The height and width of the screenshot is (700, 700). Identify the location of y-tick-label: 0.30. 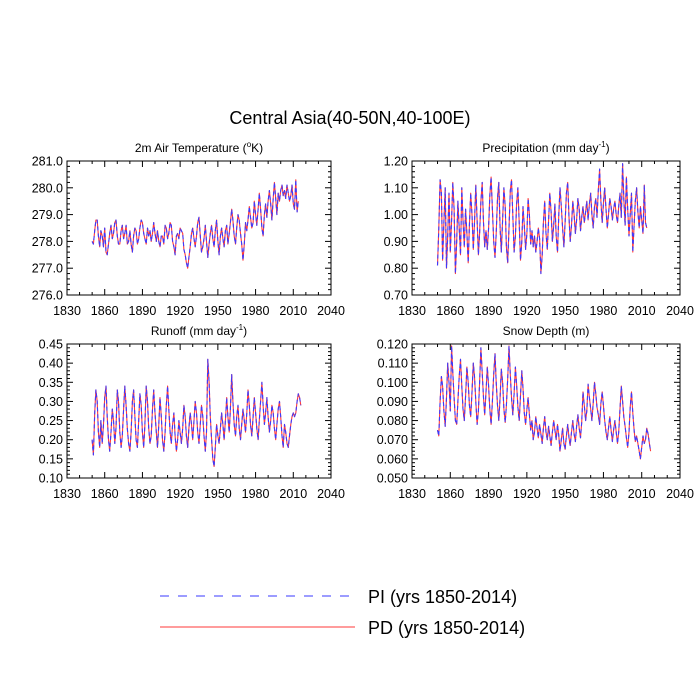
(51, 402).